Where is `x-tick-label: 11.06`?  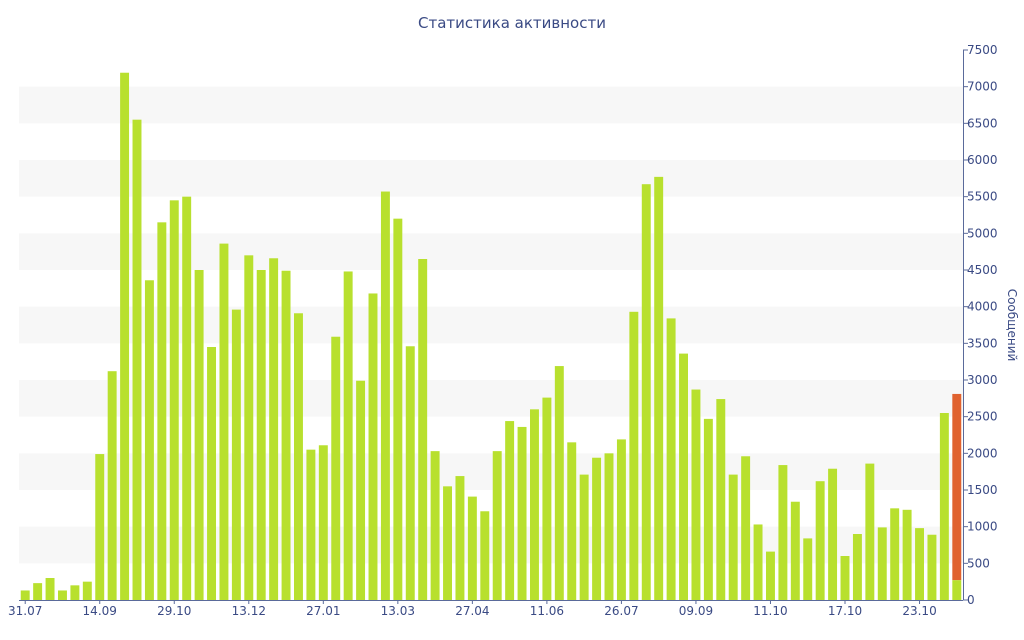 x-tick-label: 11.06 is located at coordinates (547, 611).